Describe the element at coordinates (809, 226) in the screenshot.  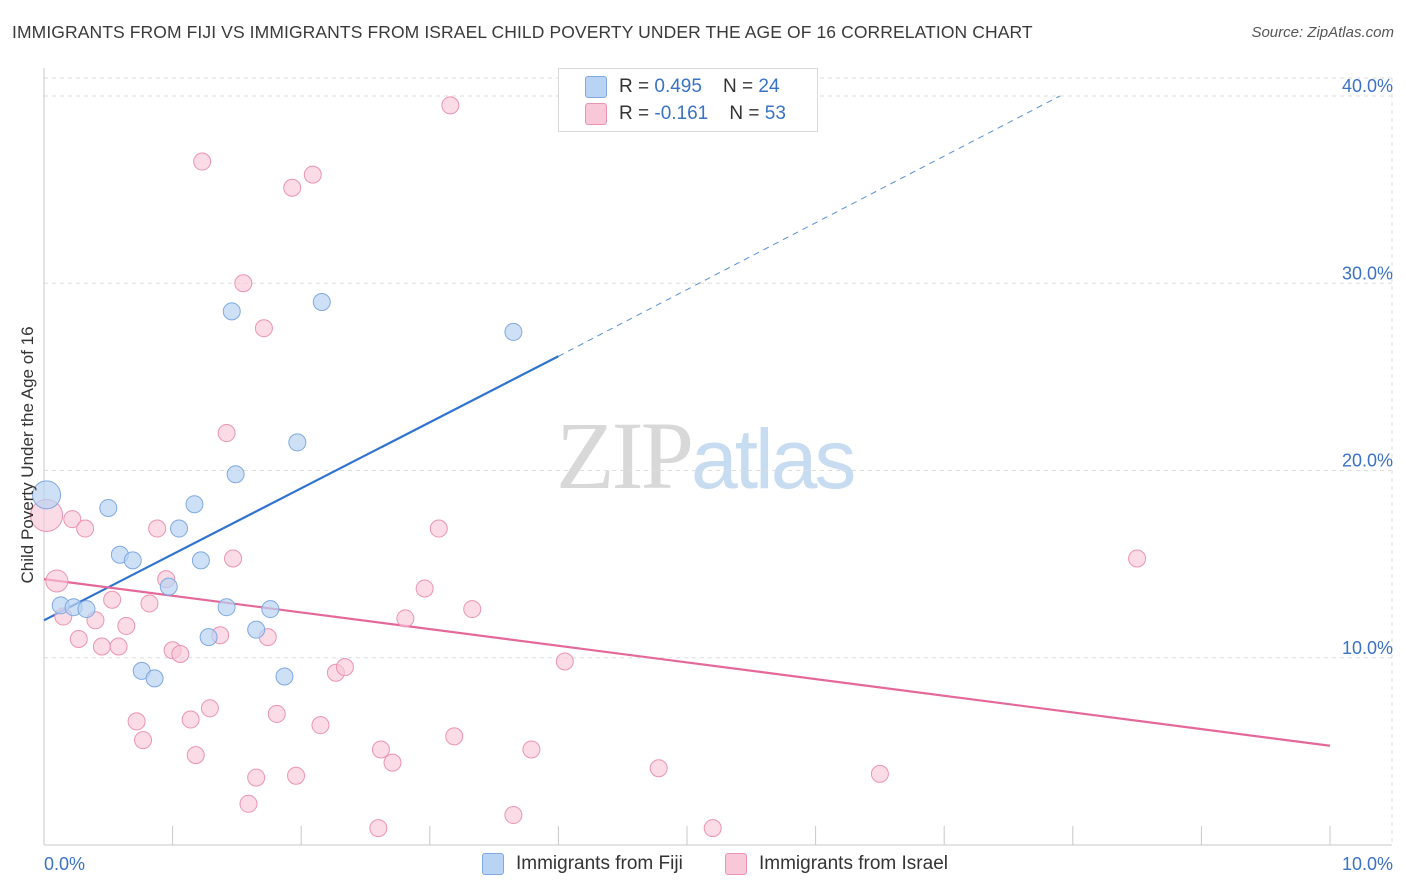
I see `fiji-trend-extension` at that location.